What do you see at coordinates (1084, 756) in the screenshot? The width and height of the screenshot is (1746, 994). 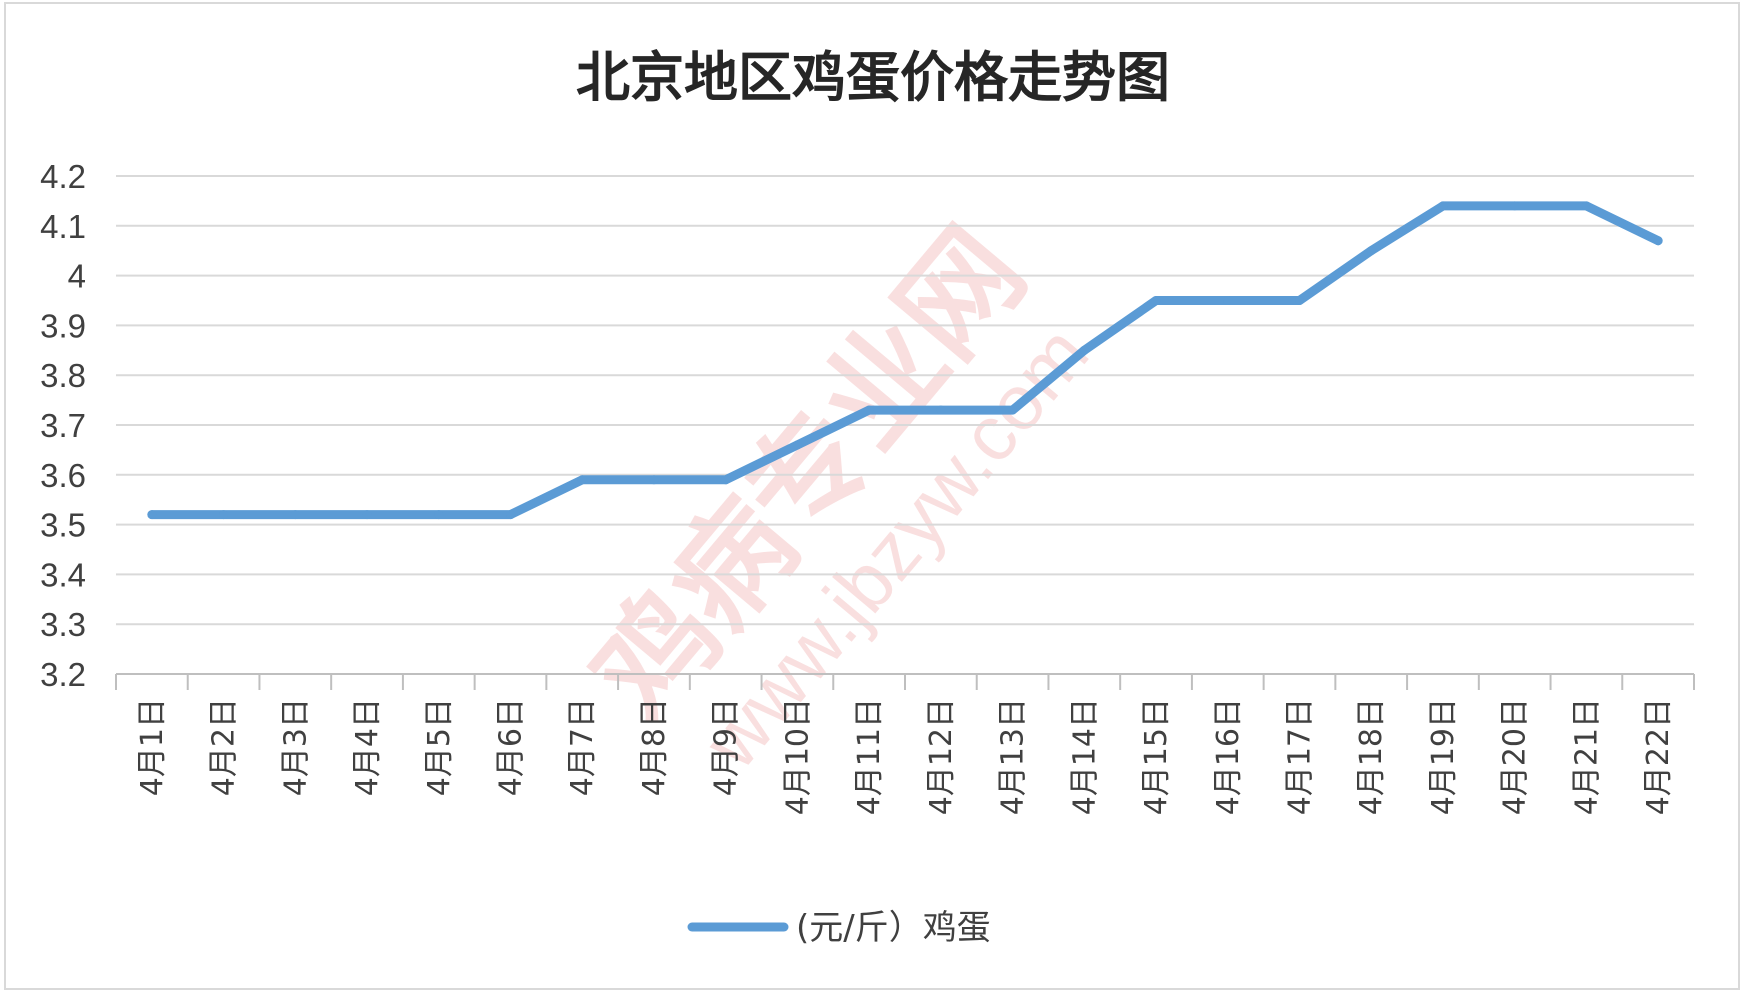 I see `x-tick-label: 4月14日` at bounding box center [1084, 756].